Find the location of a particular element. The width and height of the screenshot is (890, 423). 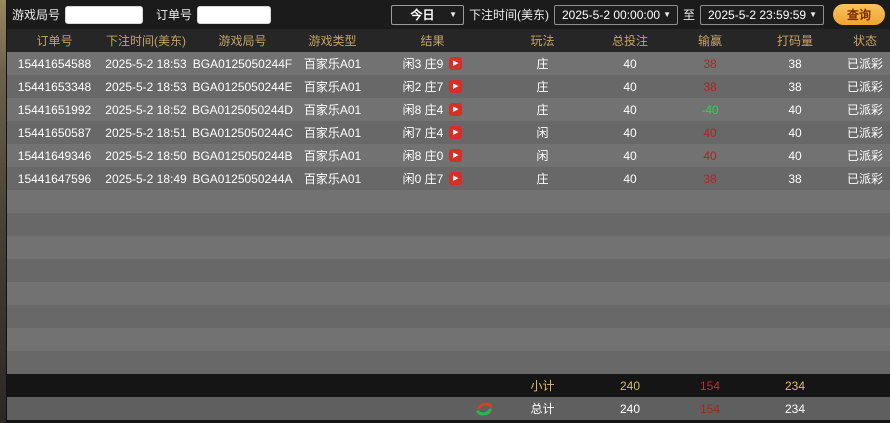

col-header-round: 游戏局号 is located at coordinates (242, 41).